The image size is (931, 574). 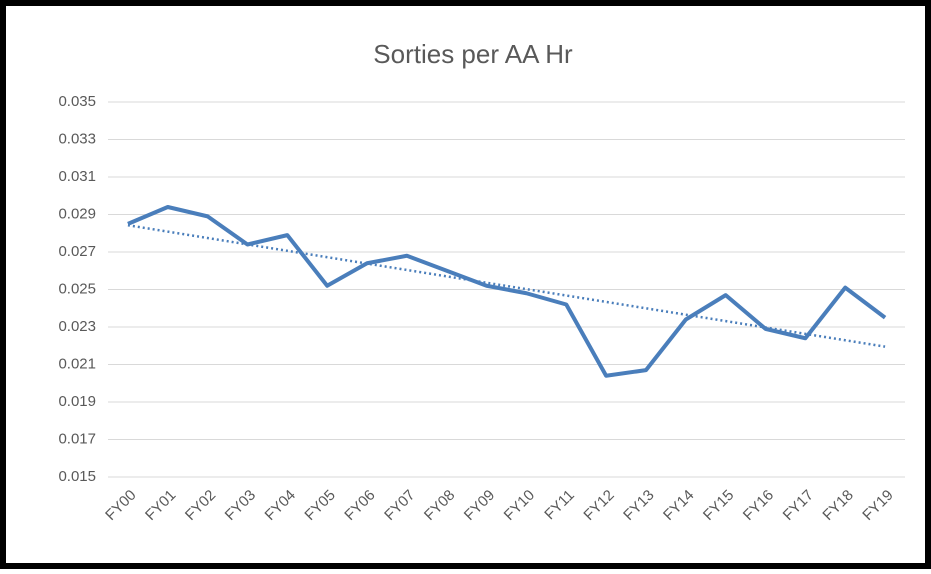 I want to click on y-tick-label: 0.015, so click(x=77, y=476).